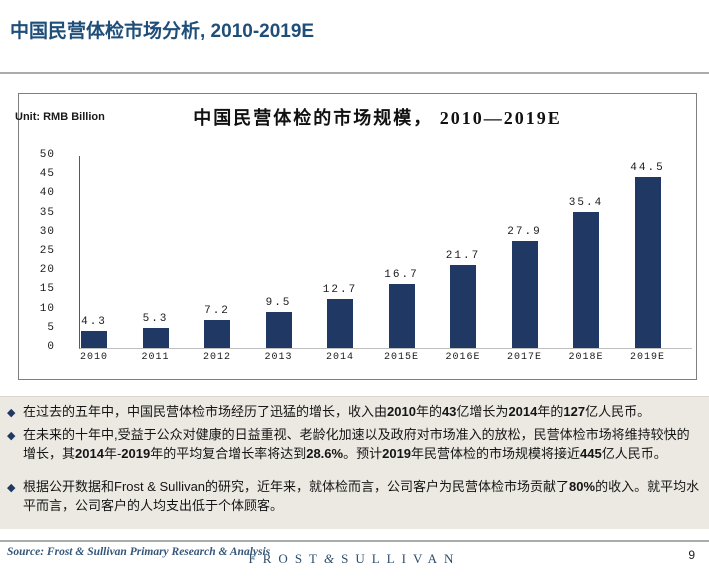  I want to click on bar-2014, so click(340, 323).